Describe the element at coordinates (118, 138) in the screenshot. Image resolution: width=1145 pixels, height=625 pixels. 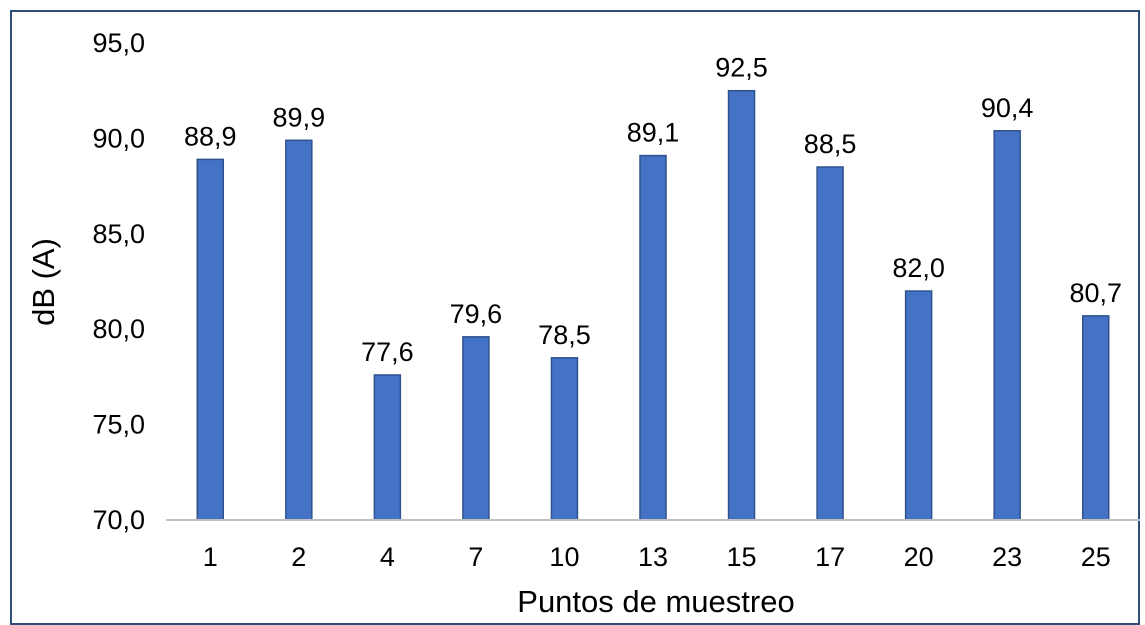
I see `y-tick-label: 90,0` at that location.